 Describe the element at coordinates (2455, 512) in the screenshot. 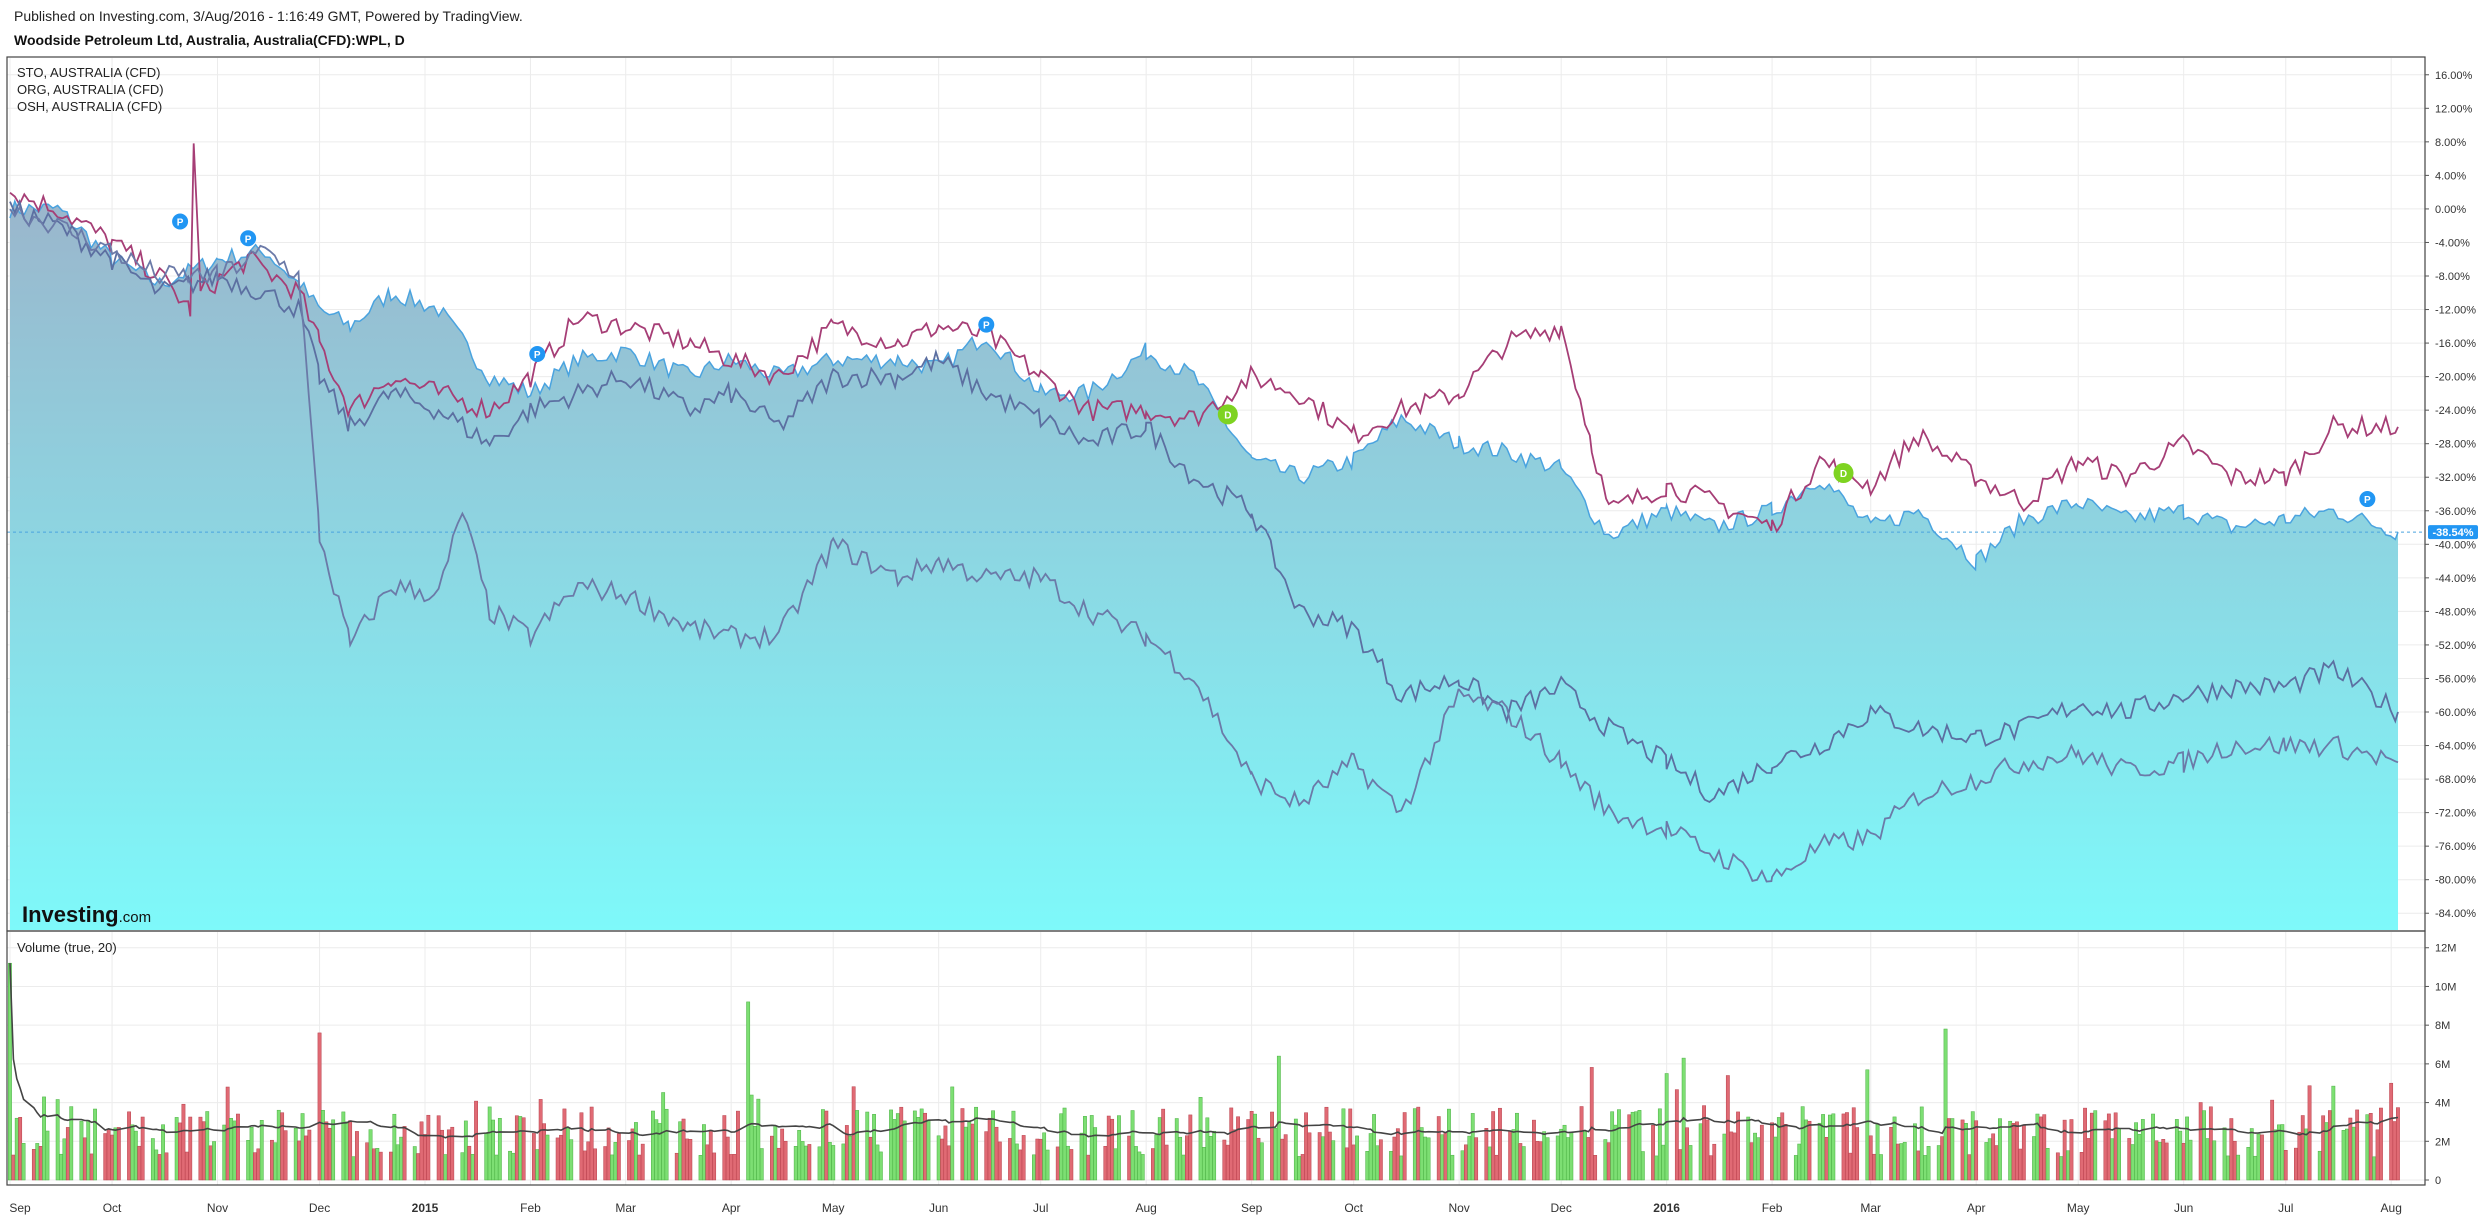

I see `price-tick-label: -36.00%` at that location.